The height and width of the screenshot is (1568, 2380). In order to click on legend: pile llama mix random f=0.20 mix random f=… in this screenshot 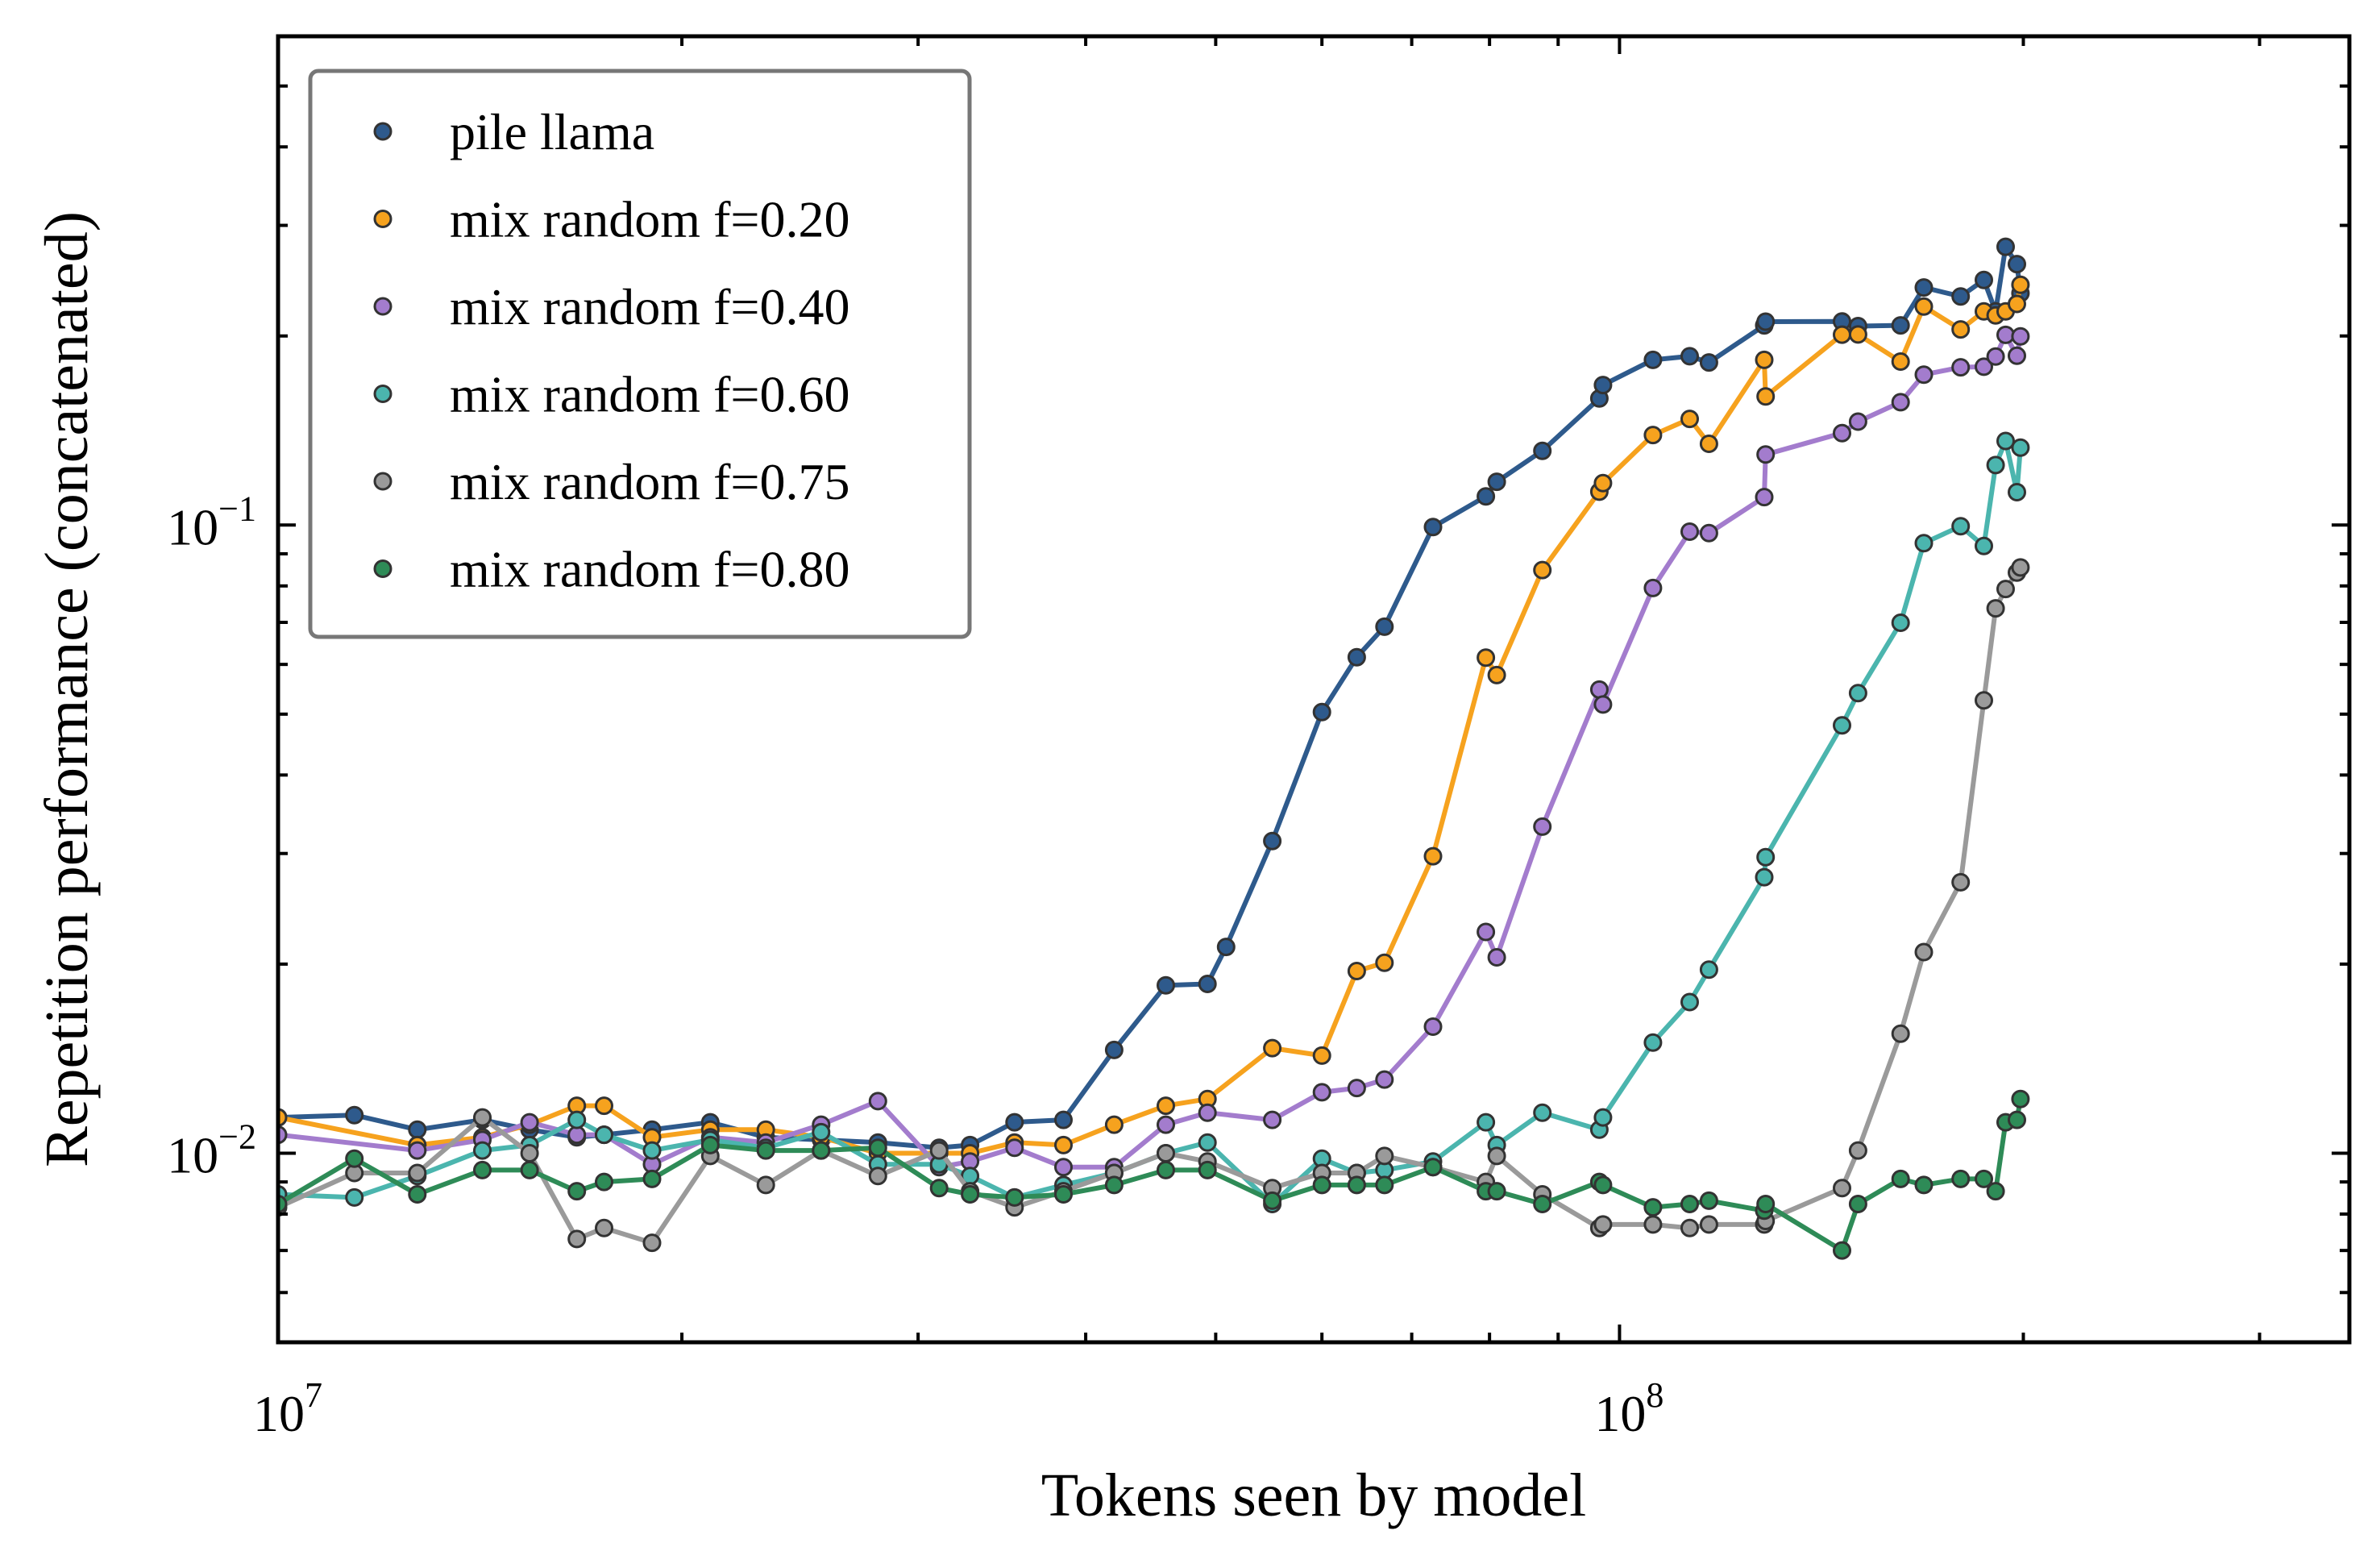, I will do `click(640, 354)`.